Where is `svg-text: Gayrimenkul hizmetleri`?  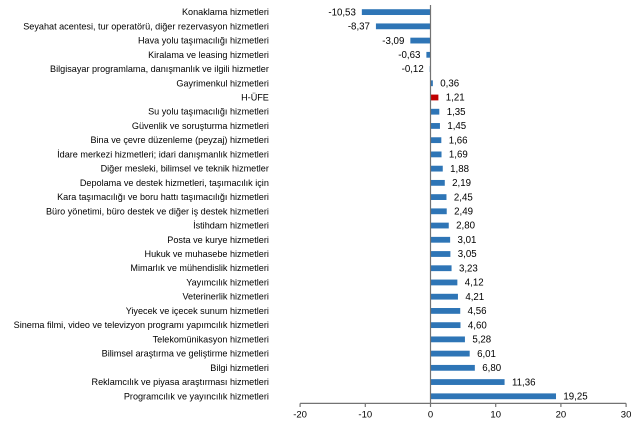 svg-text: Gayrimenkul hizmetleri is located at coordinates (222, 83).